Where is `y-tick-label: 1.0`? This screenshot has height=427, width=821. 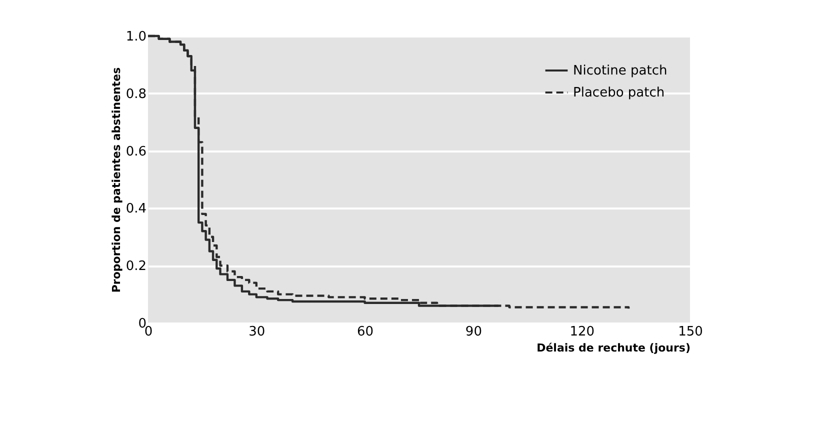
y-tick-label: 1.0 is located at coordinates (136, 37).